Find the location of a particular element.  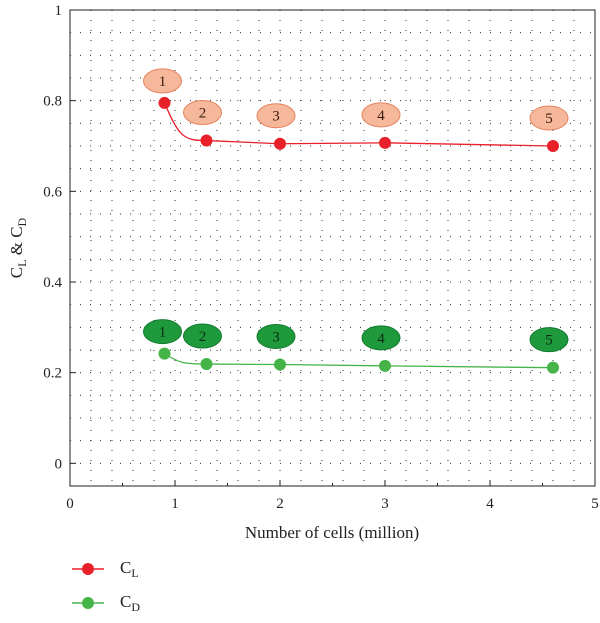

point-badge-label-cd: 2 is located at coordinates (203, 337).